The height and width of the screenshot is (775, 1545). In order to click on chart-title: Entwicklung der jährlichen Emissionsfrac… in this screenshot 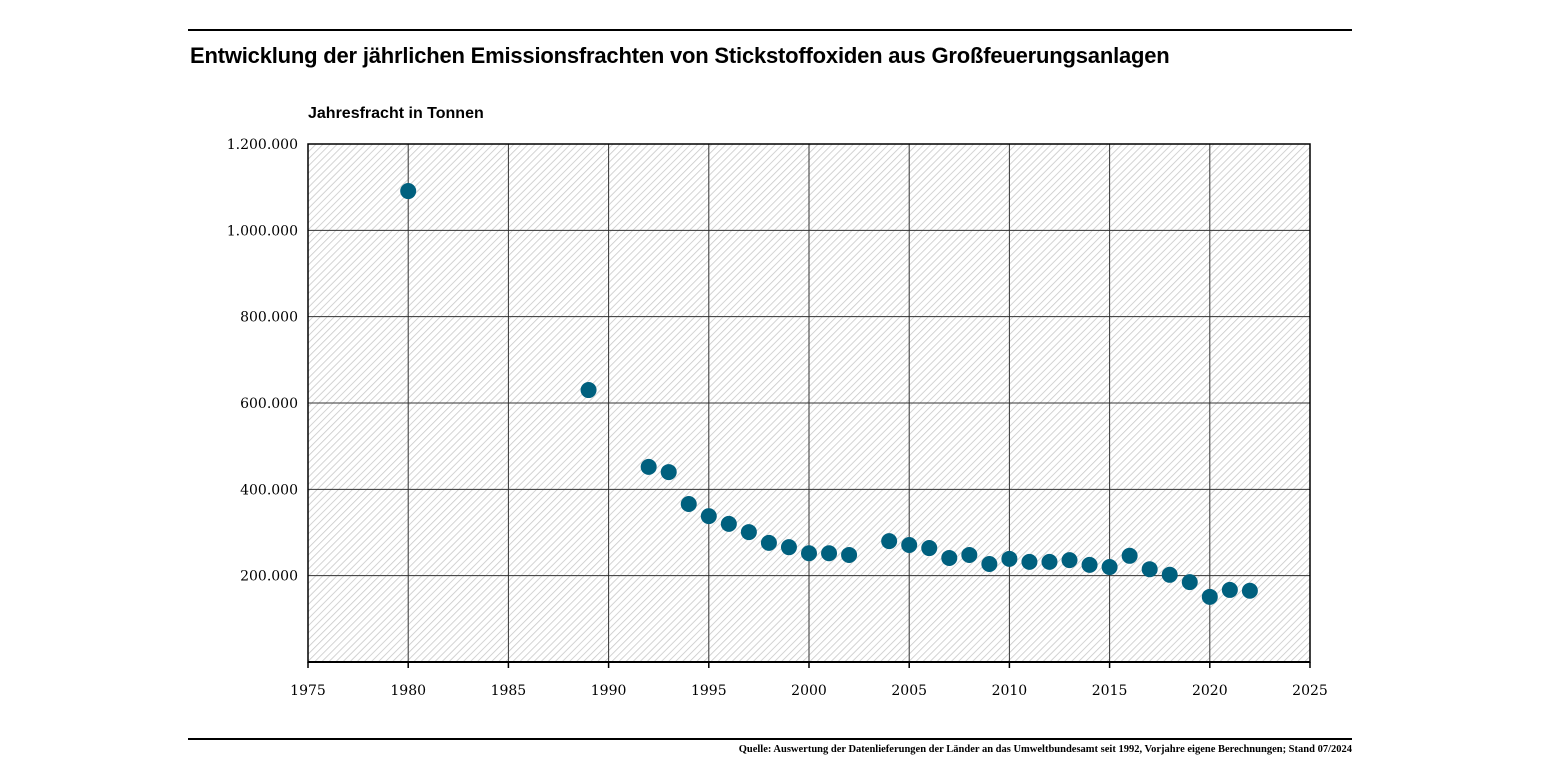, I will do `click(680, 55)`.